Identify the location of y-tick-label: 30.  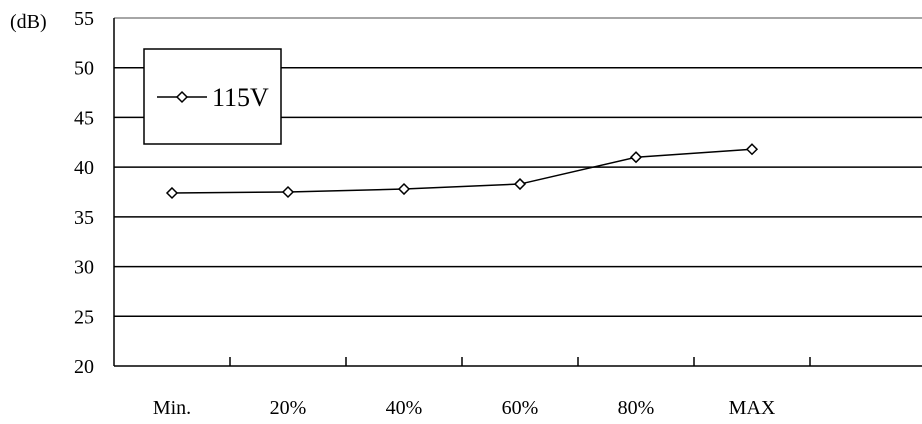
(84, 268).